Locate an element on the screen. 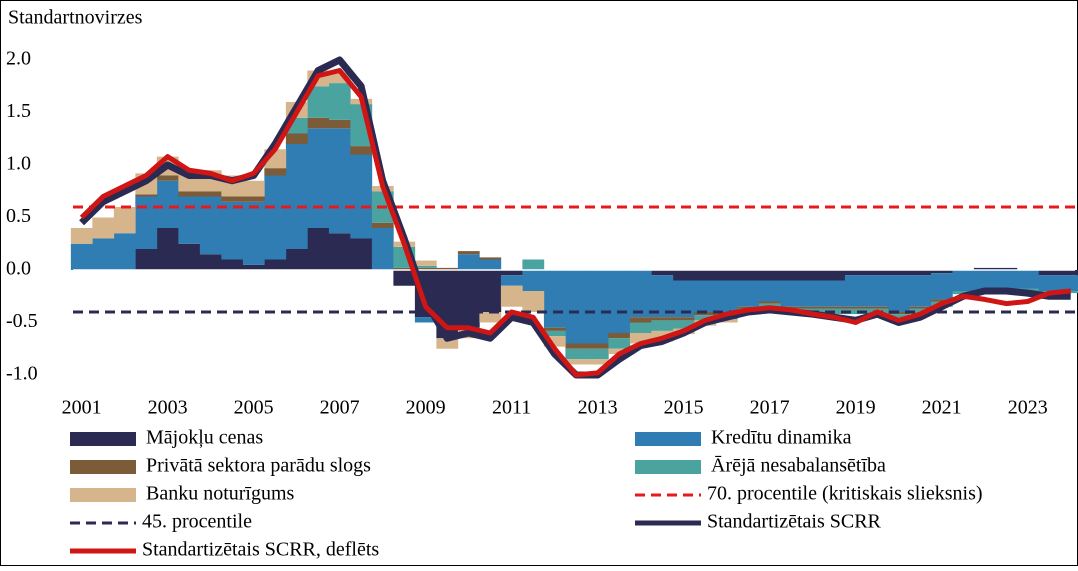 This screenshot has height=571, width=1078. x-tick-label: 2011 is located at coordinates (511, 408).